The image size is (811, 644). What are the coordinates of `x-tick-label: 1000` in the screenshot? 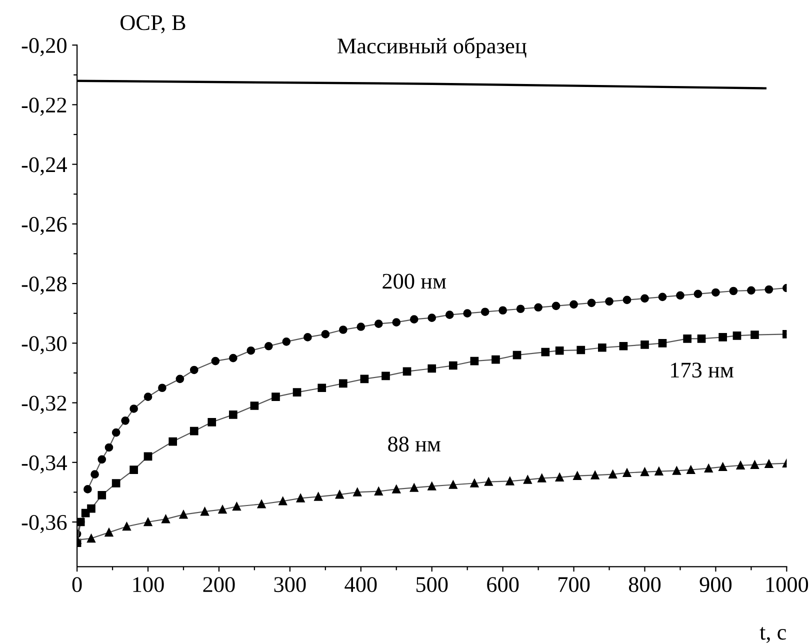 It's located at (787, 584).